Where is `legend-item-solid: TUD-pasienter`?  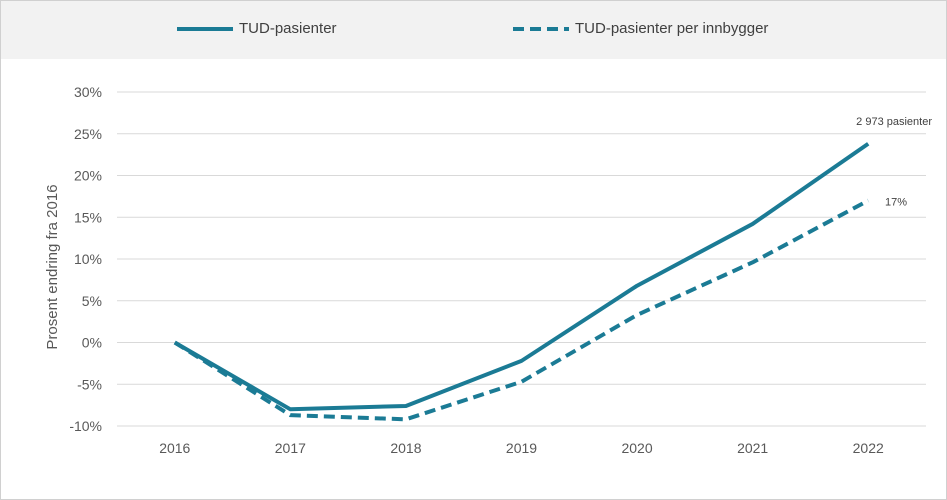 legend-item-solid: TUD-pasienter is located at coordinates (257, 28).